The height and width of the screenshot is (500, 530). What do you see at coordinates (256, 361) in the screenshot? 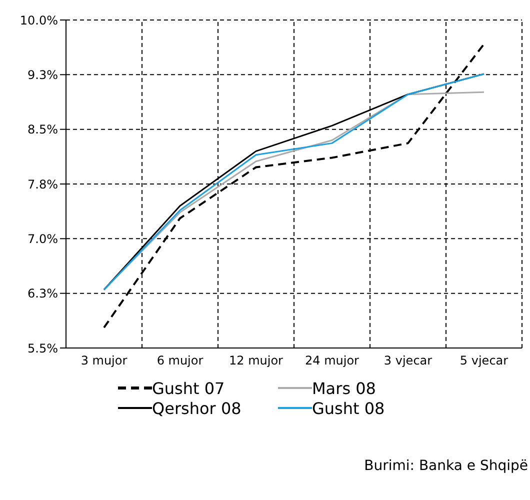
I see `x-tick-label: 12 mujor` at bounding box center [256, 361].